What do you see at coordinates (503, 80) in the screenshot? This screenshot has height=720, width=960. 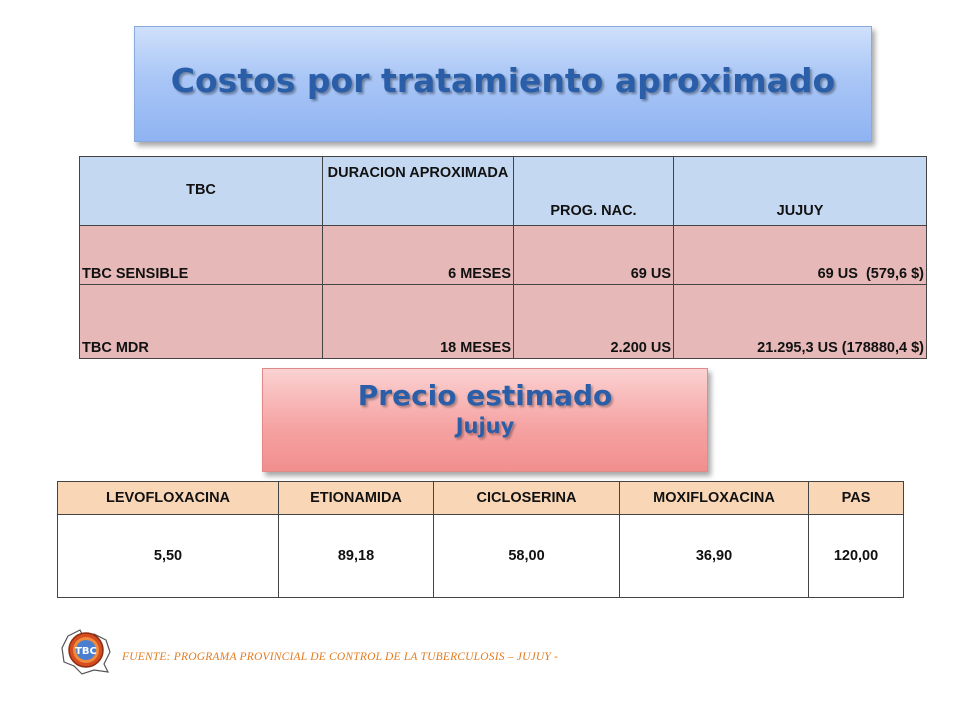 I see `page-title: Costos por tratamiento aproximado` at bounding box center [503, 80].